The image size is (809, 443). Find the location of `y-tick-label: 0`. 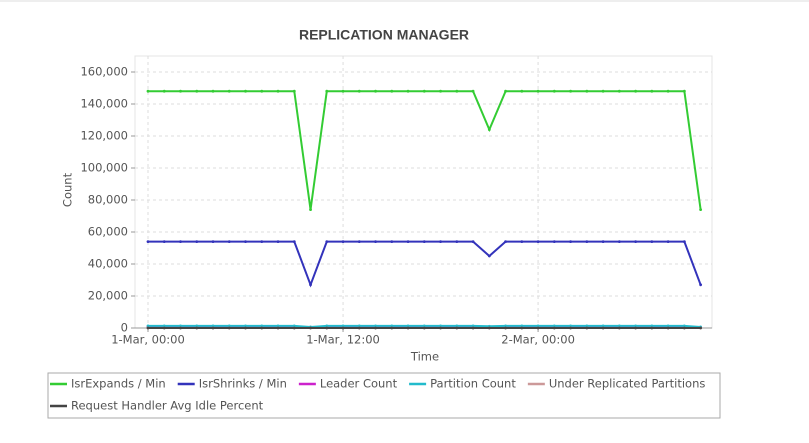

y-tick-label: 0 is located at coordinates (124, 328).